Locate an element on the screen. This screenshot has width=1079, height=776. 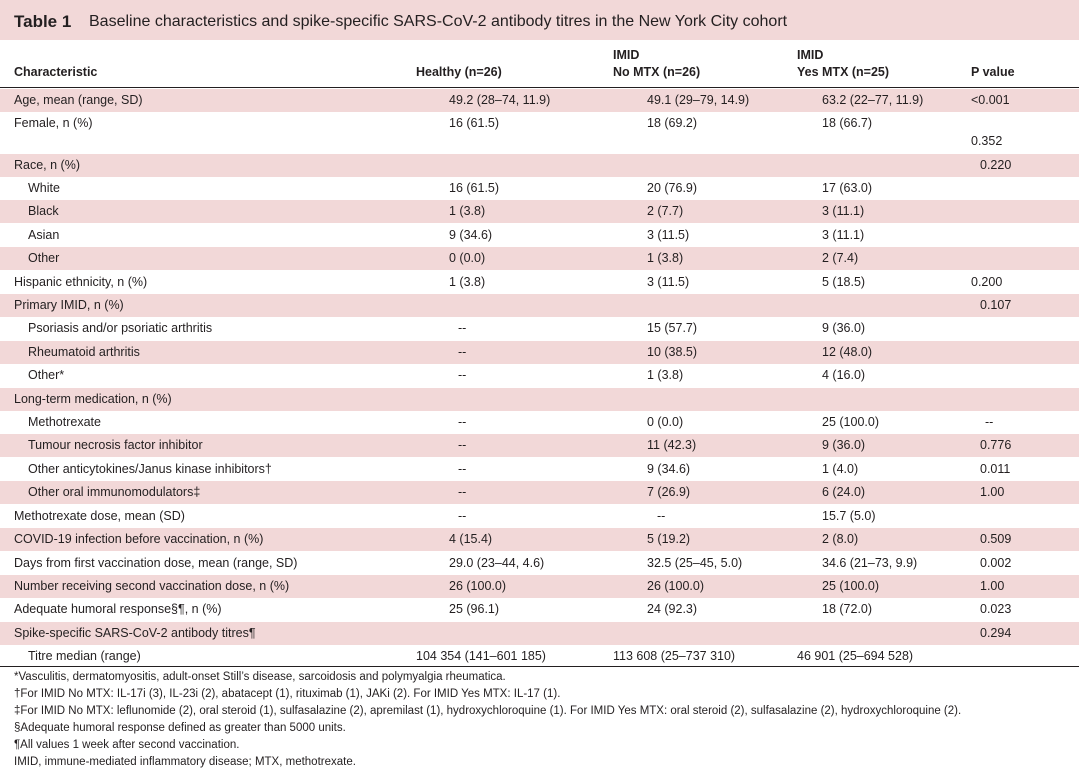
cell-no-mtx: -- is located at coordinates (661, 516).